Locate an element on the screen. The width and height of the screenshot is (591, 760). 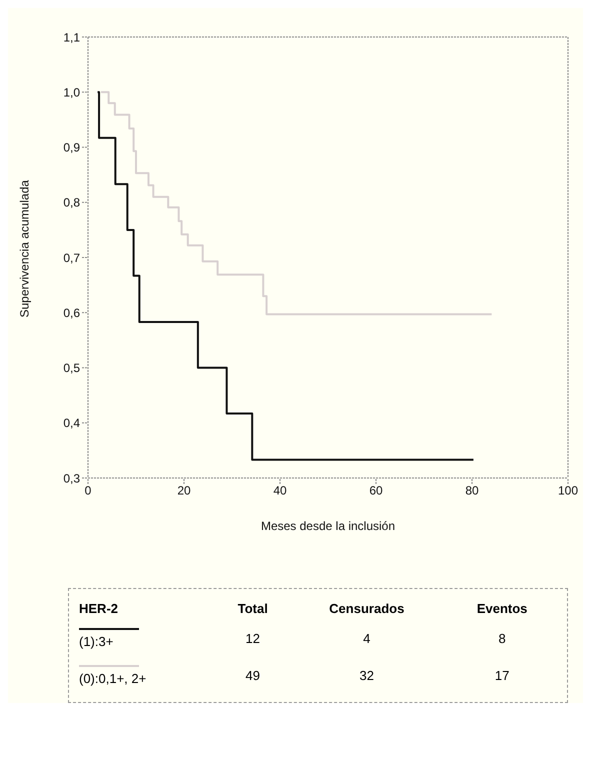
x-tick-label: 20 is located at coordinates (184, 491).